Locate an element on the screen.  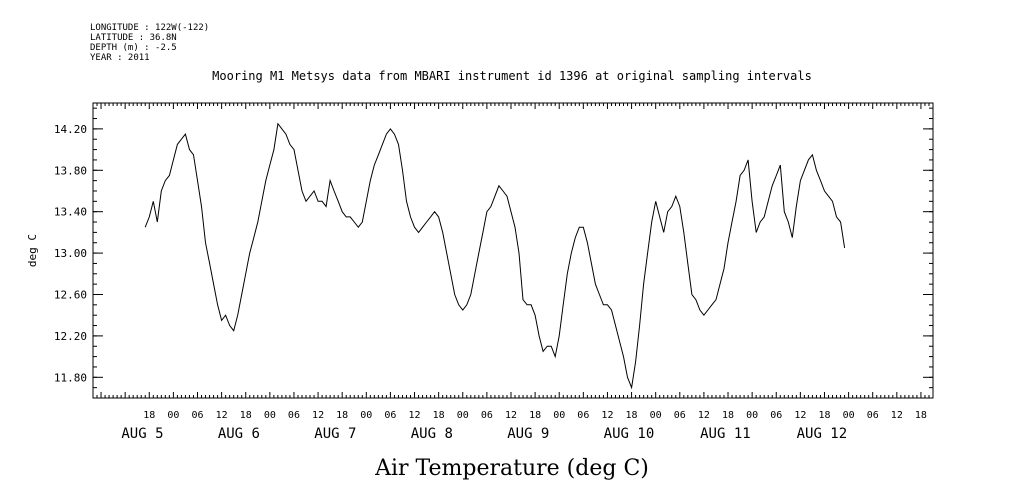
x-day-label: AUG 5 is located at coordinates (142, 434).